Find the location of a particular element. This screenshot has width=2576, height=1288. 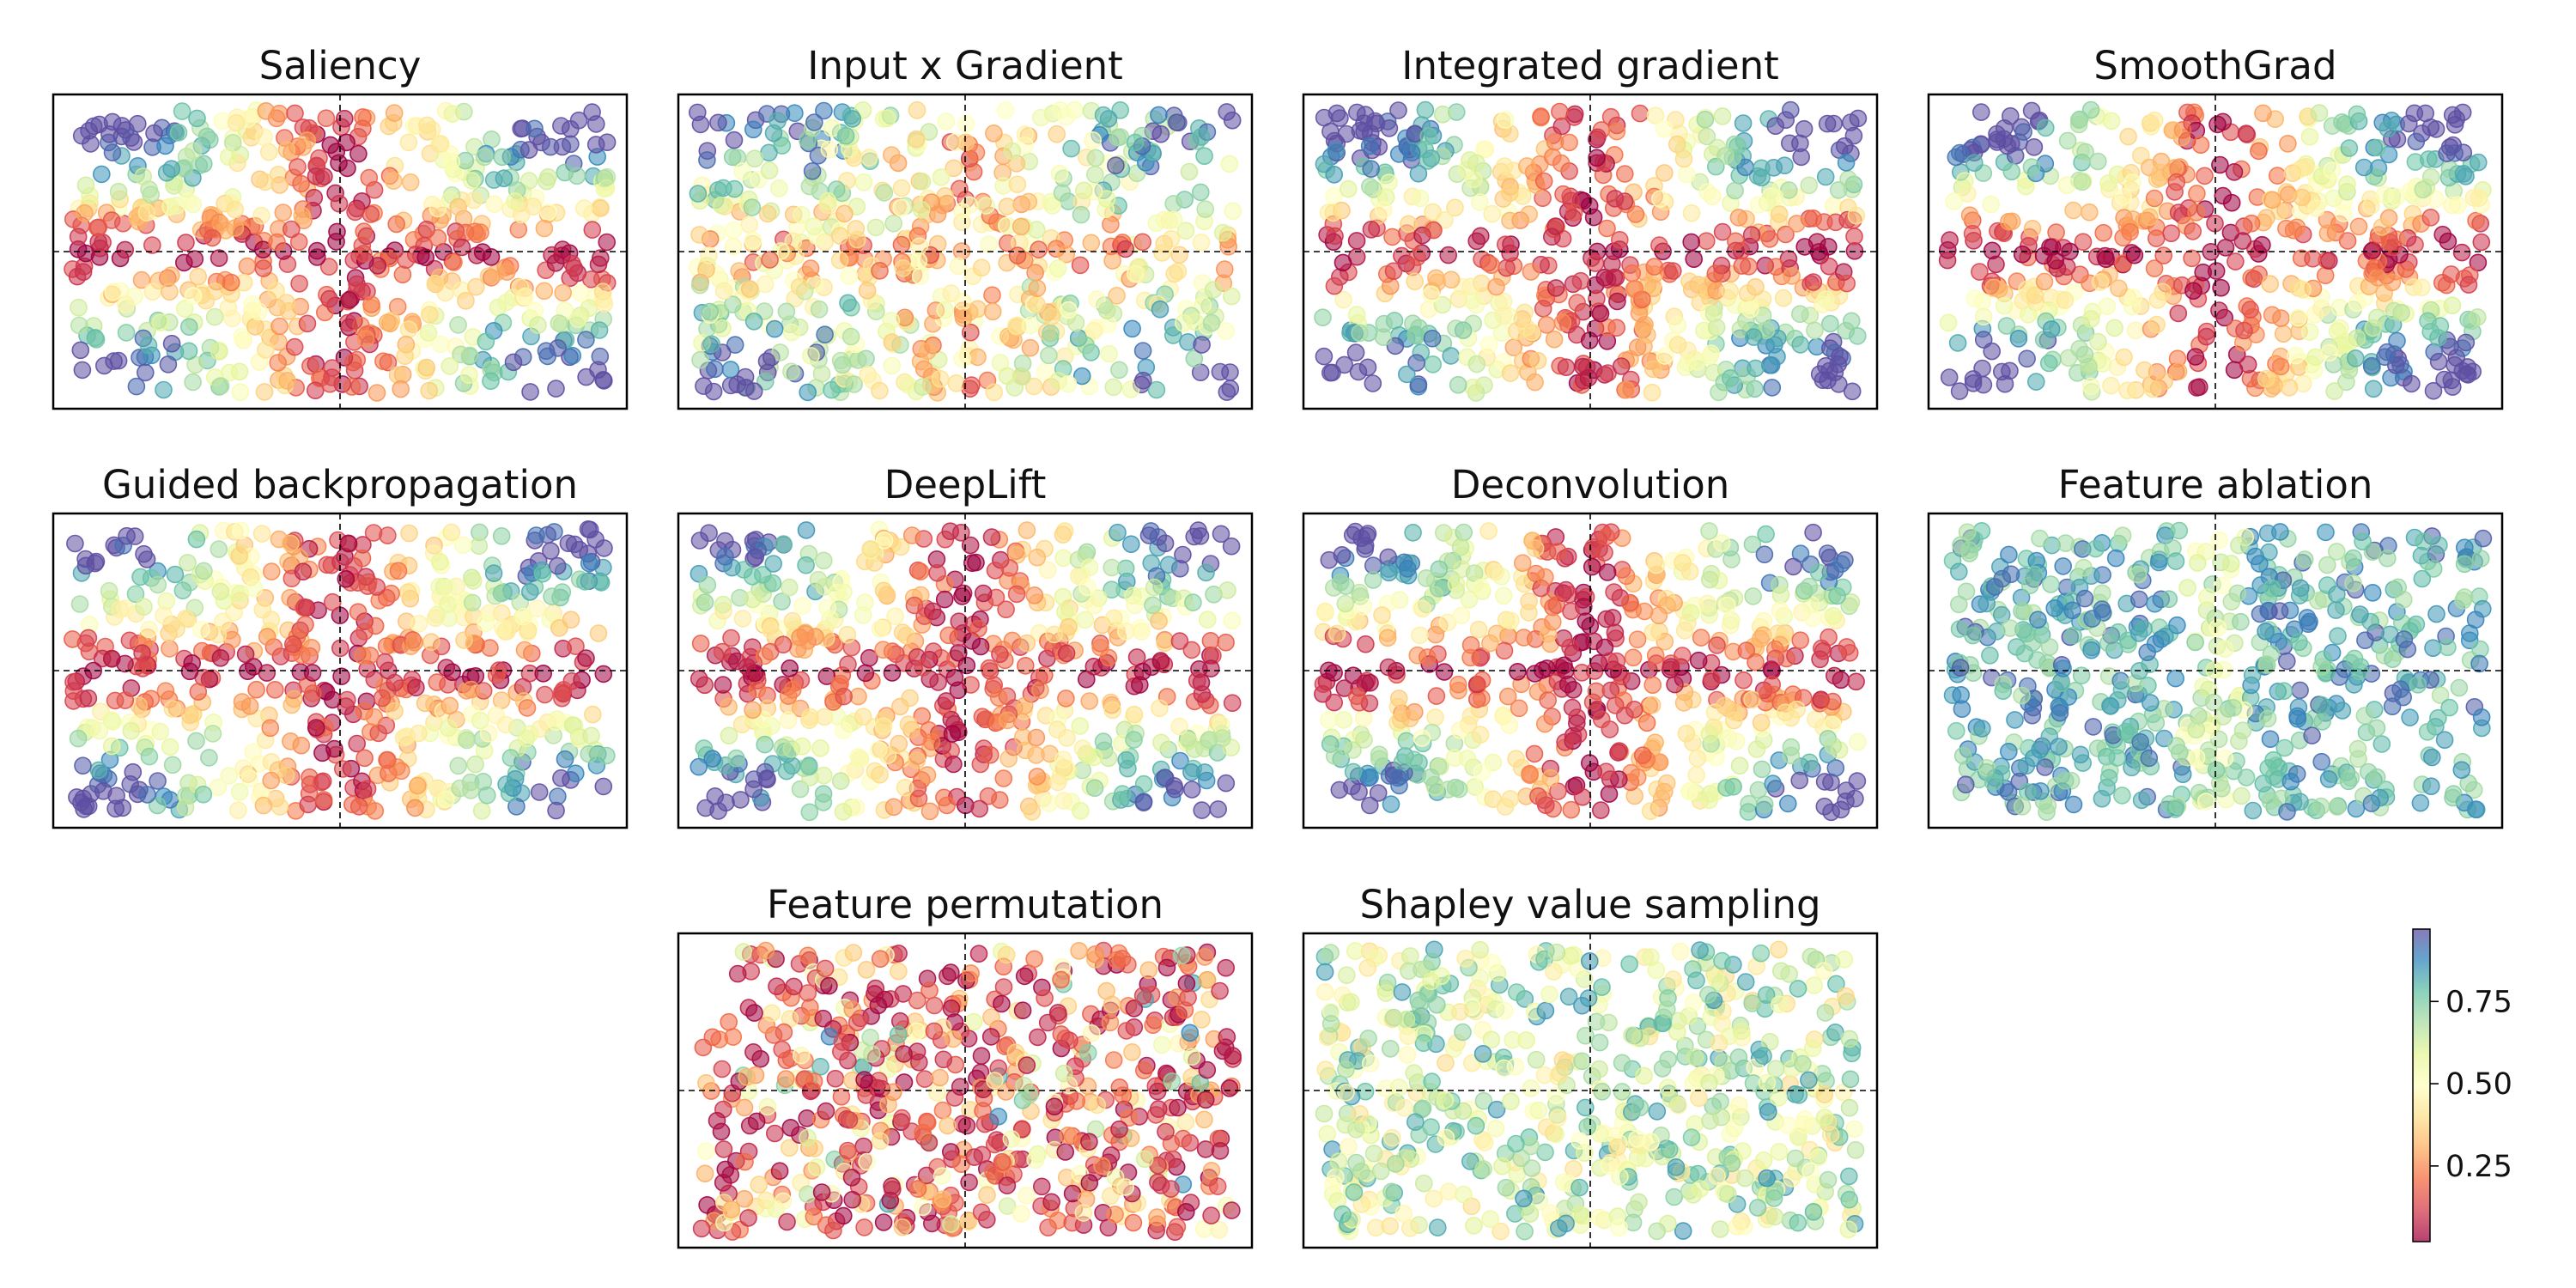

panel-6: Deconvolution is located at coordinates (1590, 645).